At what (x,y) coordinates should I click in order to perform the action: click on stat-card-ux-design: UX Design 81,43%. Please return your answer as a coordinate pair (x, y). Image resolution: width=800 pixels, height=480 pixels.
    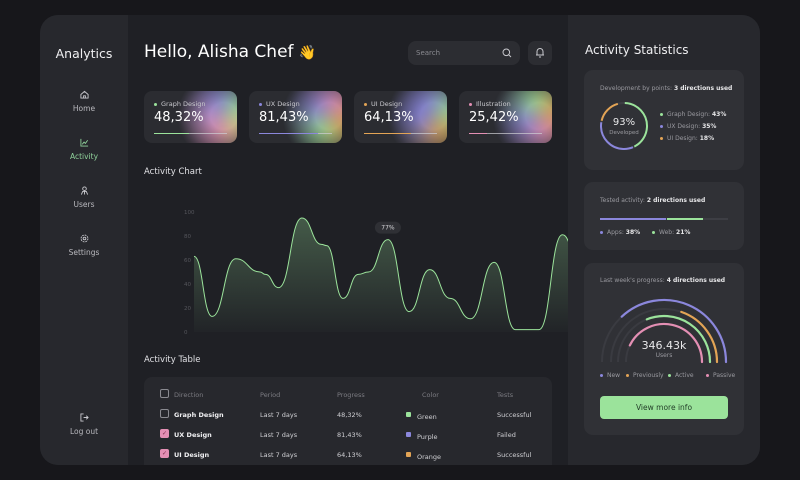
    Looking at the image, I should click on (295, 117).